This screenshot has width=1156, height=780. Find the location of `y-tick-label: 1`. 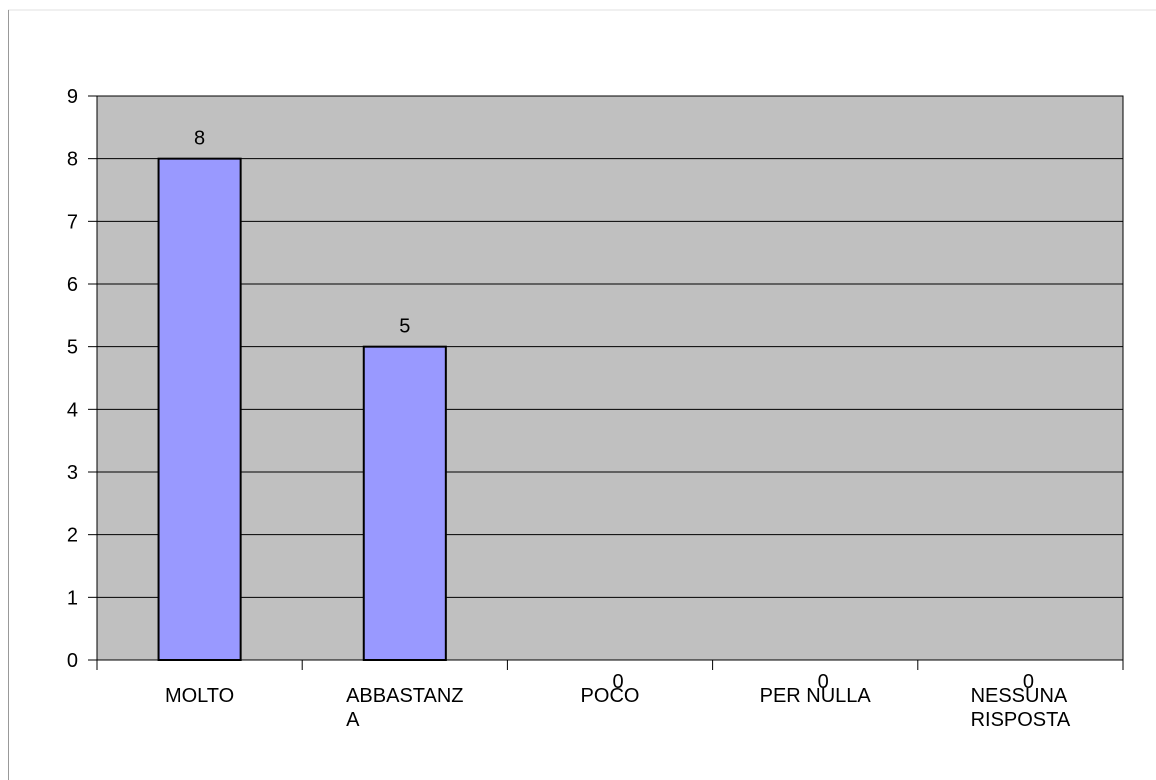

y-tick-label: 1 is located at coordinates (72, 598).